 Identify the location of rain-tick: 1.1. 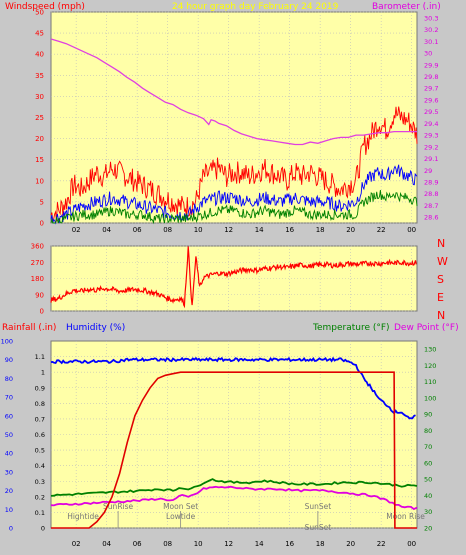
(40, 357).